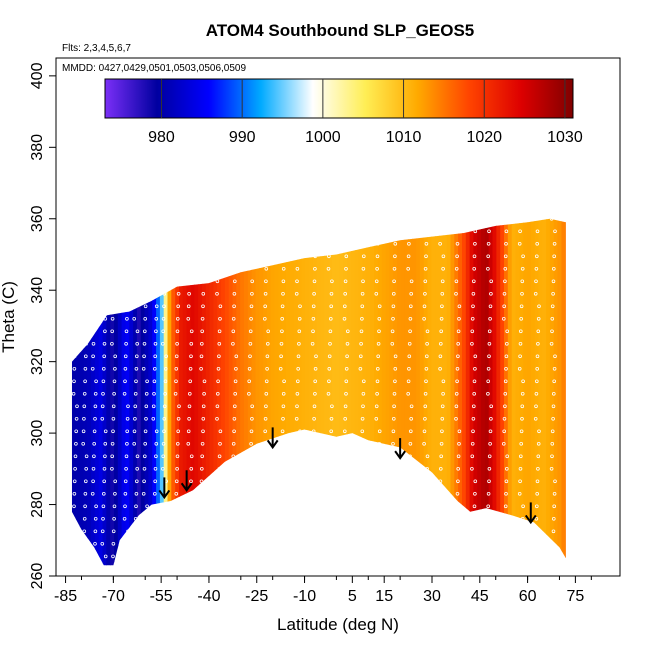 This screenshot has height=650, width=650. Describe the element at coordinates (37, 433) in the screenshot. I see `y-tick-label: 300` at that location.